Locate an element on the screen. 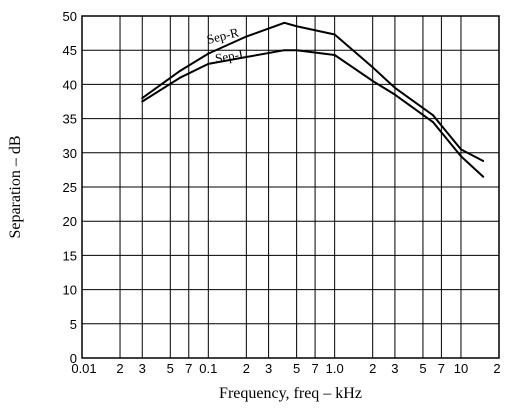 This screenshot has height=408, width=505. y-tick-label: 15 is located at coordinates (70, 255).